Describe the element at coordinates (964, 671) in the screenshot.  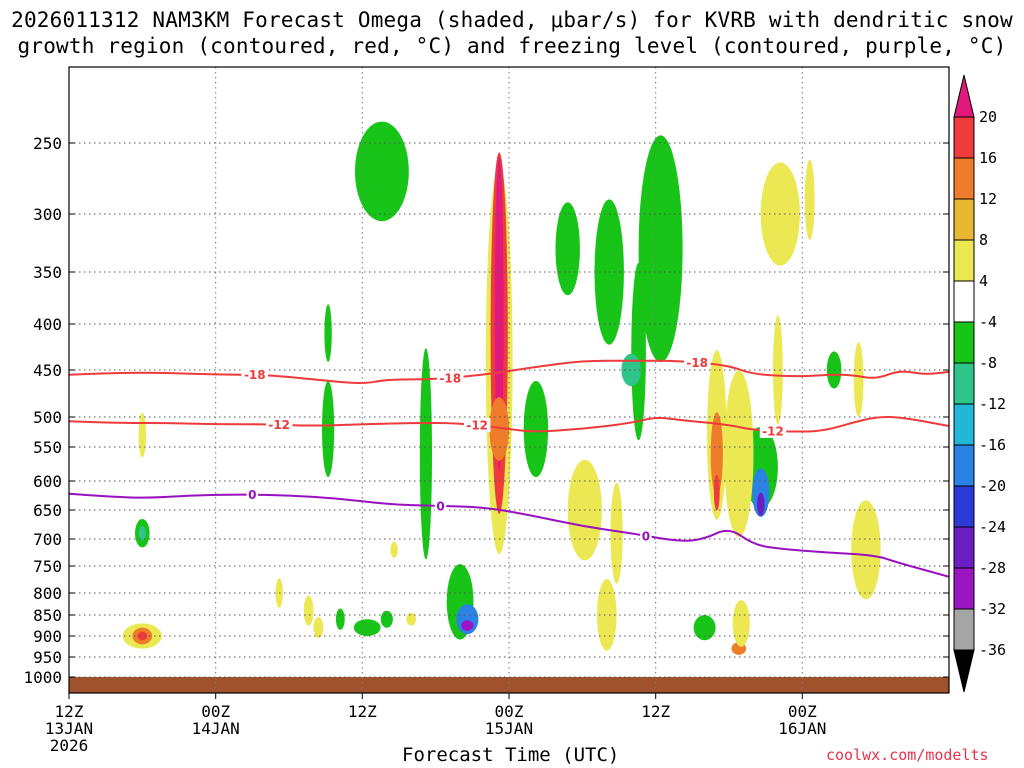
I see `colorbar-bottom-triangle` at that location.